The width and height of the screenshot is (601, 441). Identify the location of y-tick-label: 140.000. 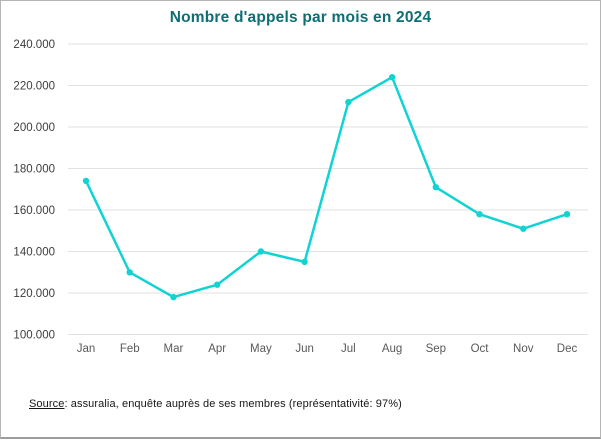
(34, 253).